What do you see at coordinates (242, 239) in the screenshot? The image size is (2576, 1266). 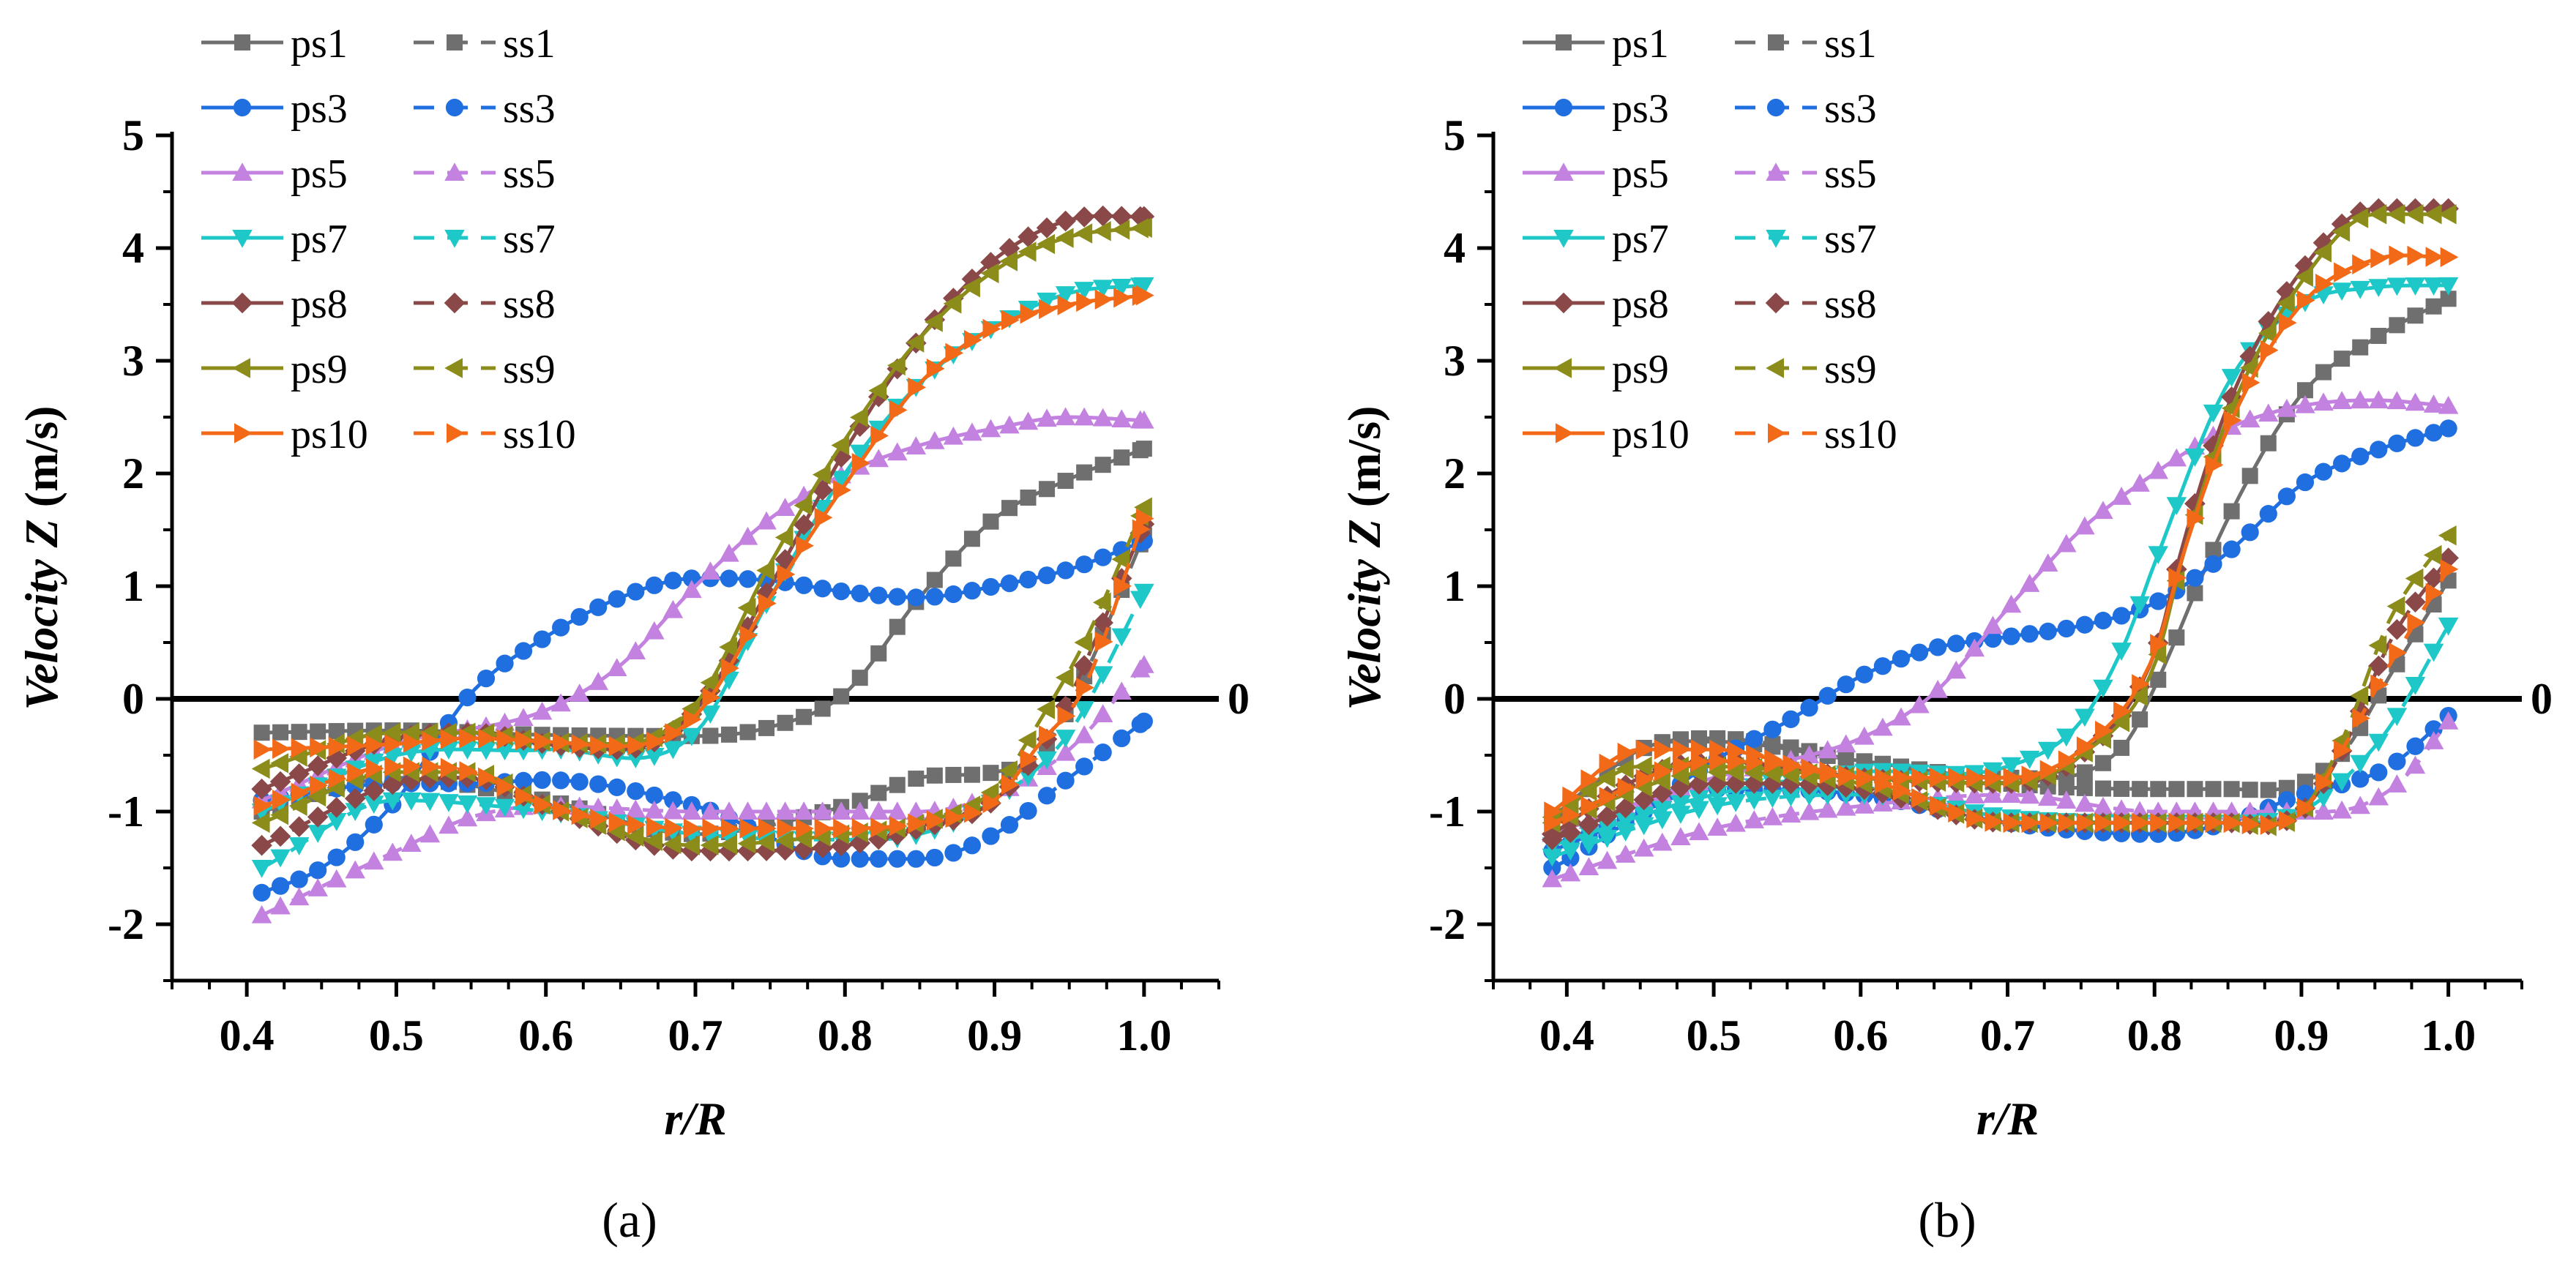 I see `legend-marker-ps7` at bounding box center [242, 239].